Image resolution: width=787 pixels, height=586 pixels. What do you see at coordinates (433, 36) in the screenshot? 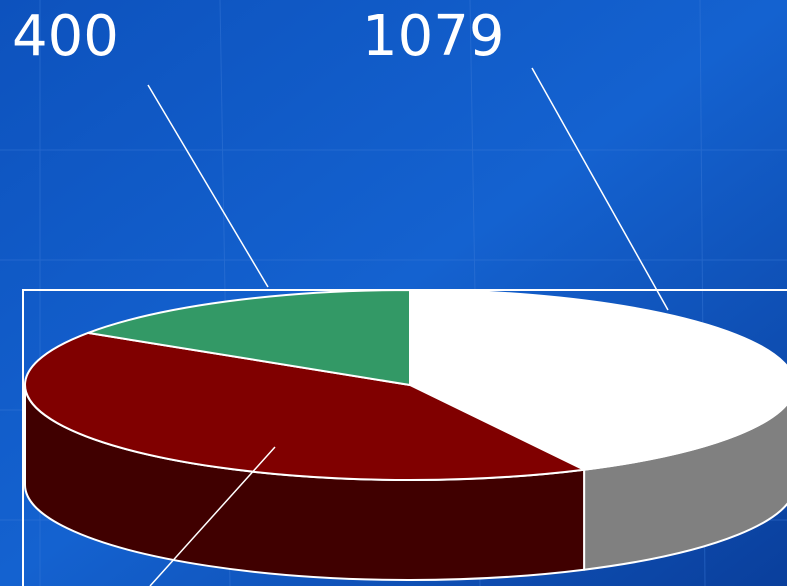
I see `data-label: 1079` at bounding box center [433, 36].